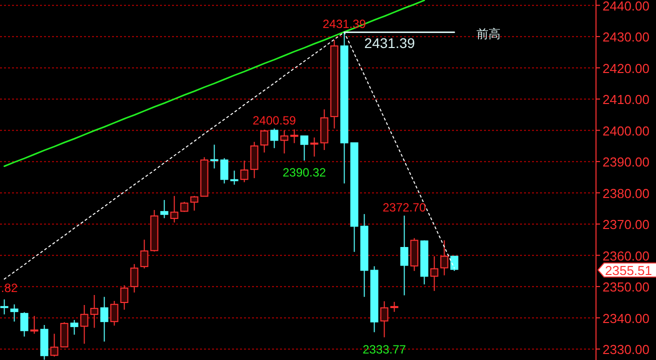 The height and width of the screenshot is (360, 656). I want to click on y-tick-label: 2390.00, so click(626, 162).